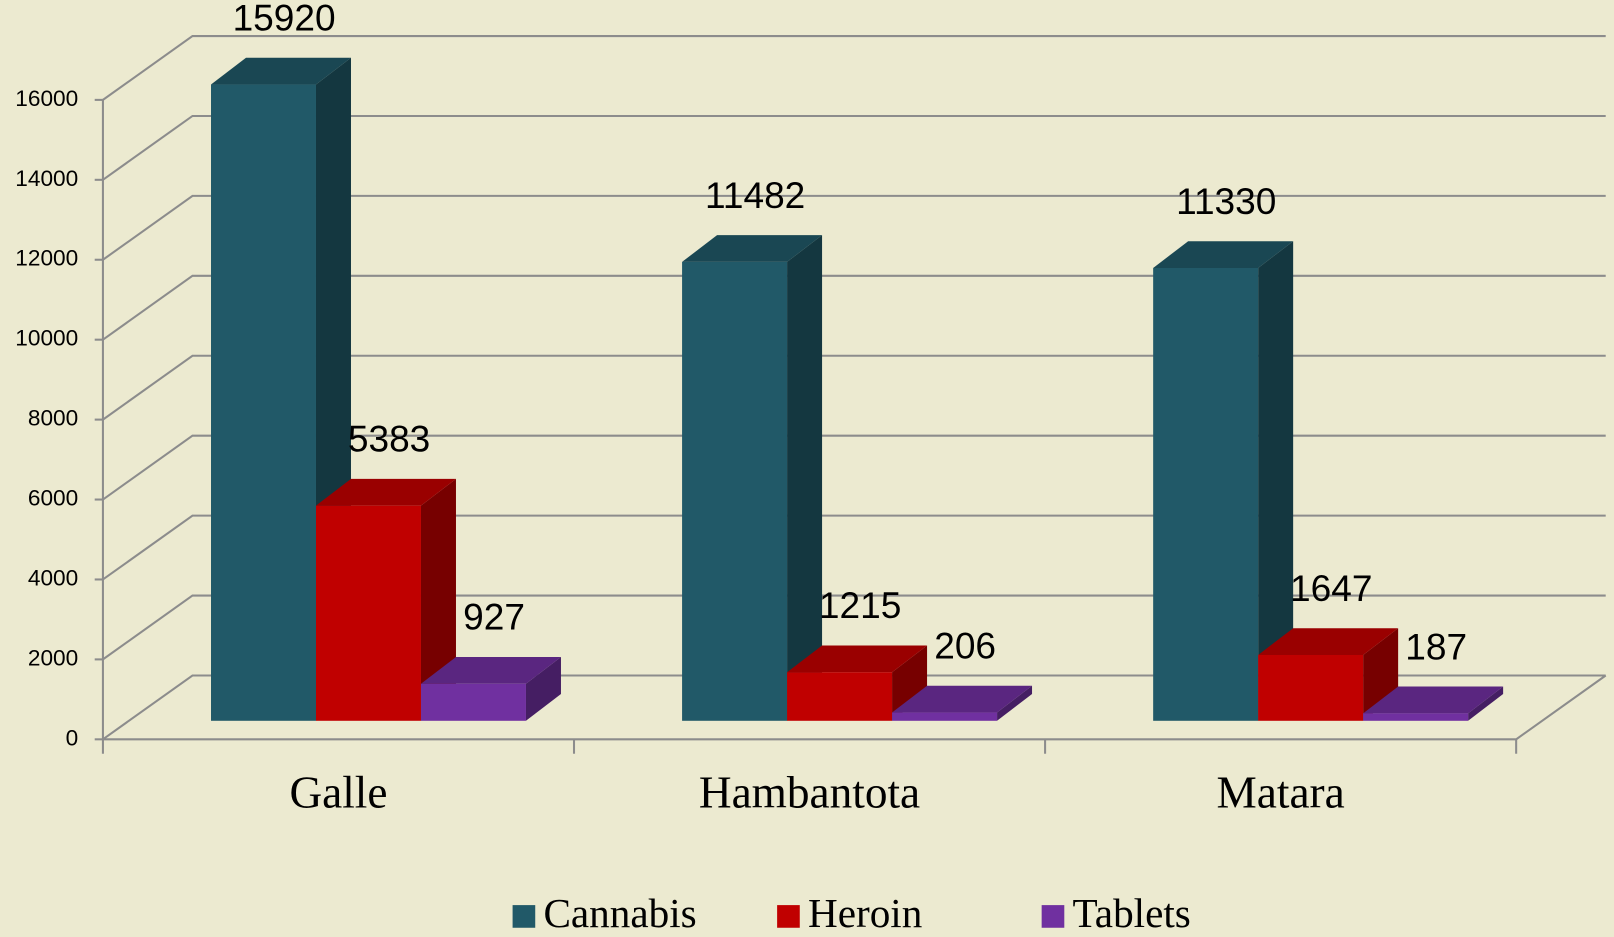  I want to click on data-label: 927, so click(494, 617).